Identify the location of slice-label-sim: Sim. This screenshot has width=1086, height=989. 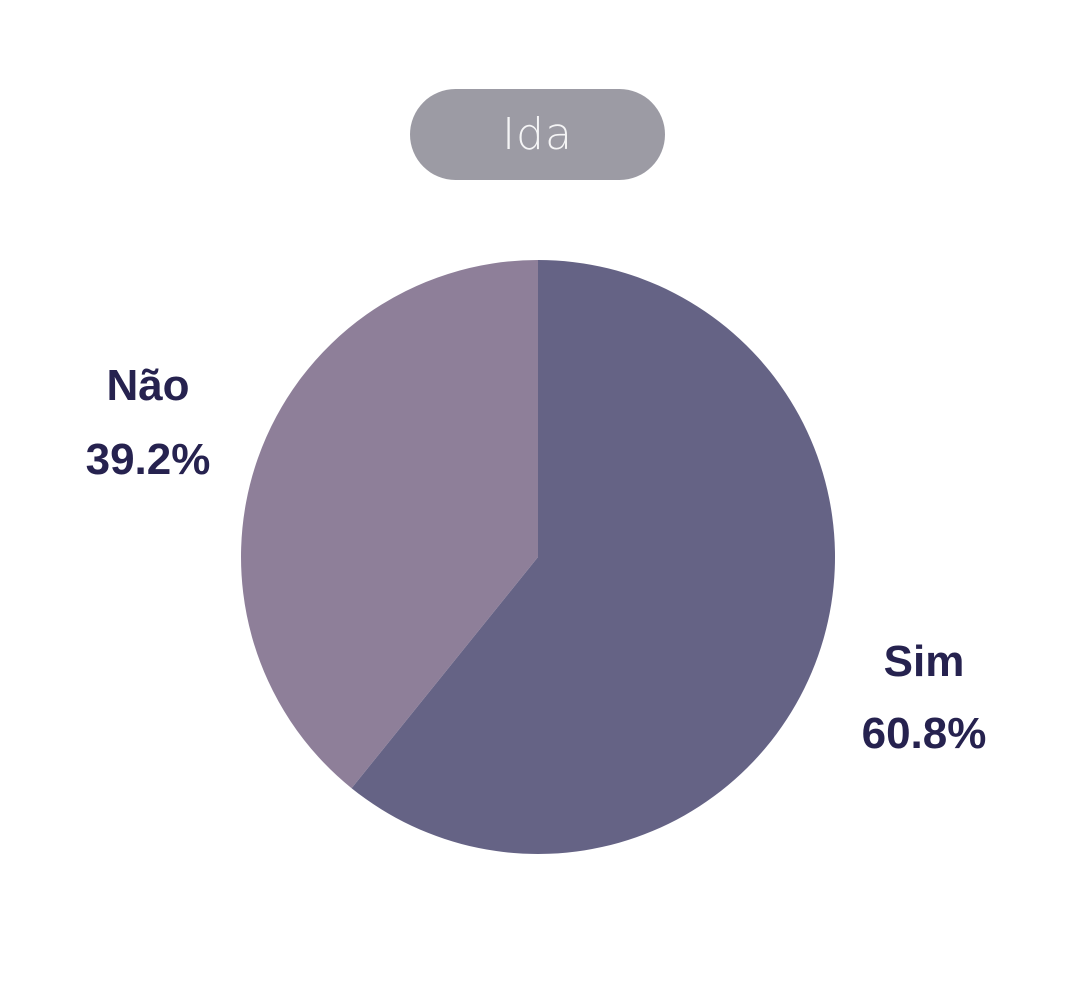
(924, 661).